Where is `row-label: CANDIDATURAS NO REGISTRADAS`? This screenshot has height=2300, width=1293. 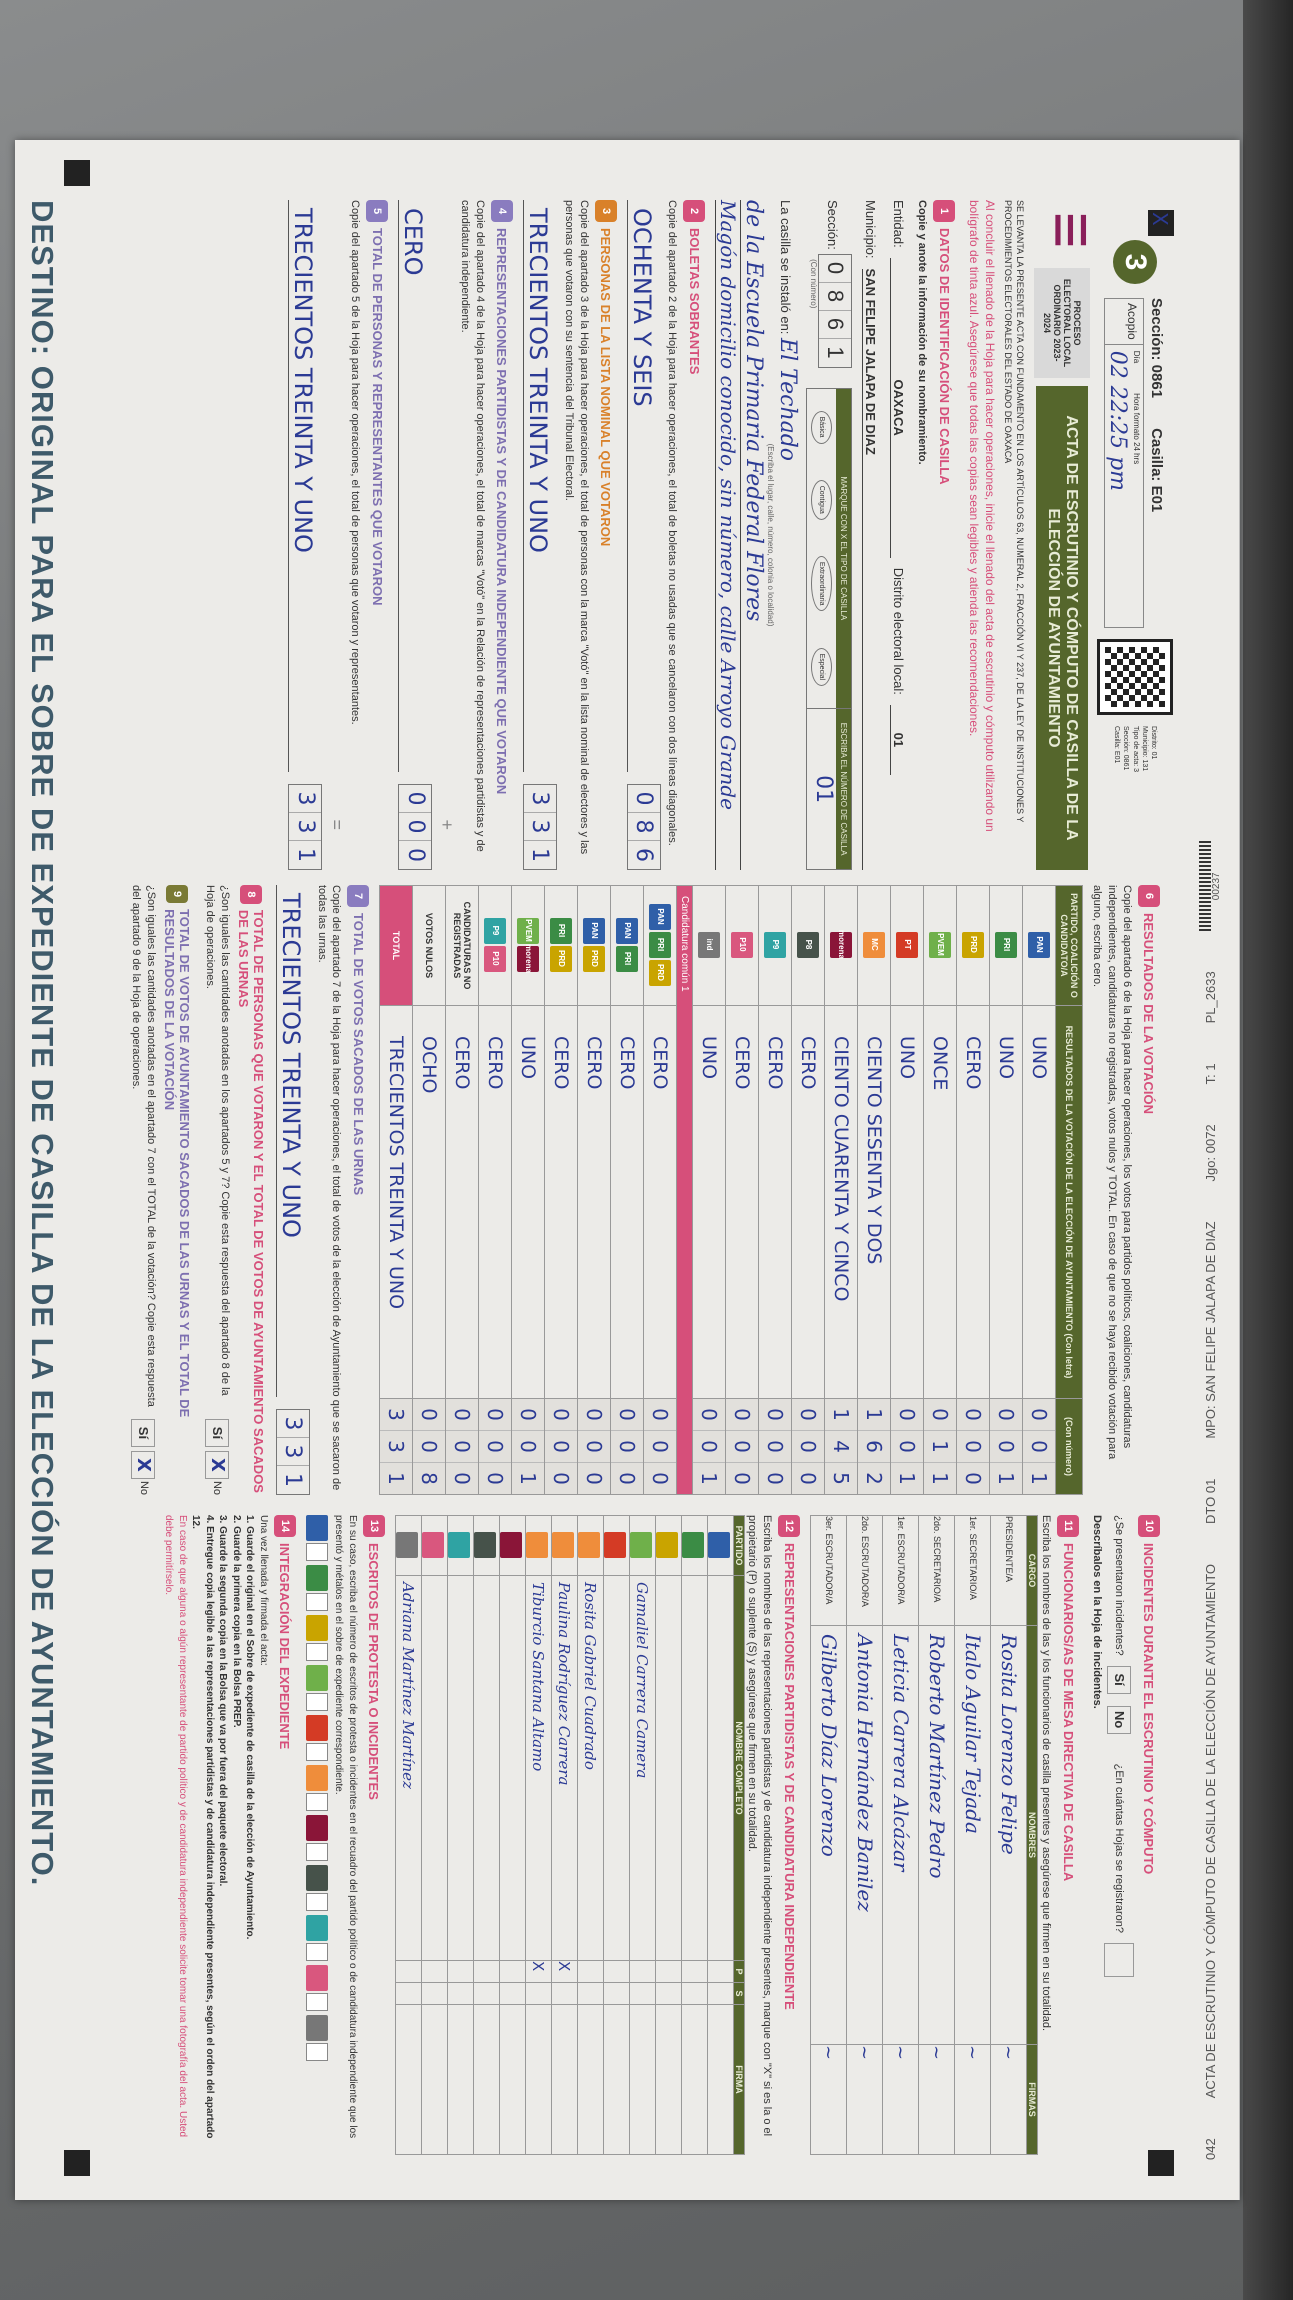
row-label: CANDIDATURAS NO REGISTRADAS is located at coordinates (462, 945).